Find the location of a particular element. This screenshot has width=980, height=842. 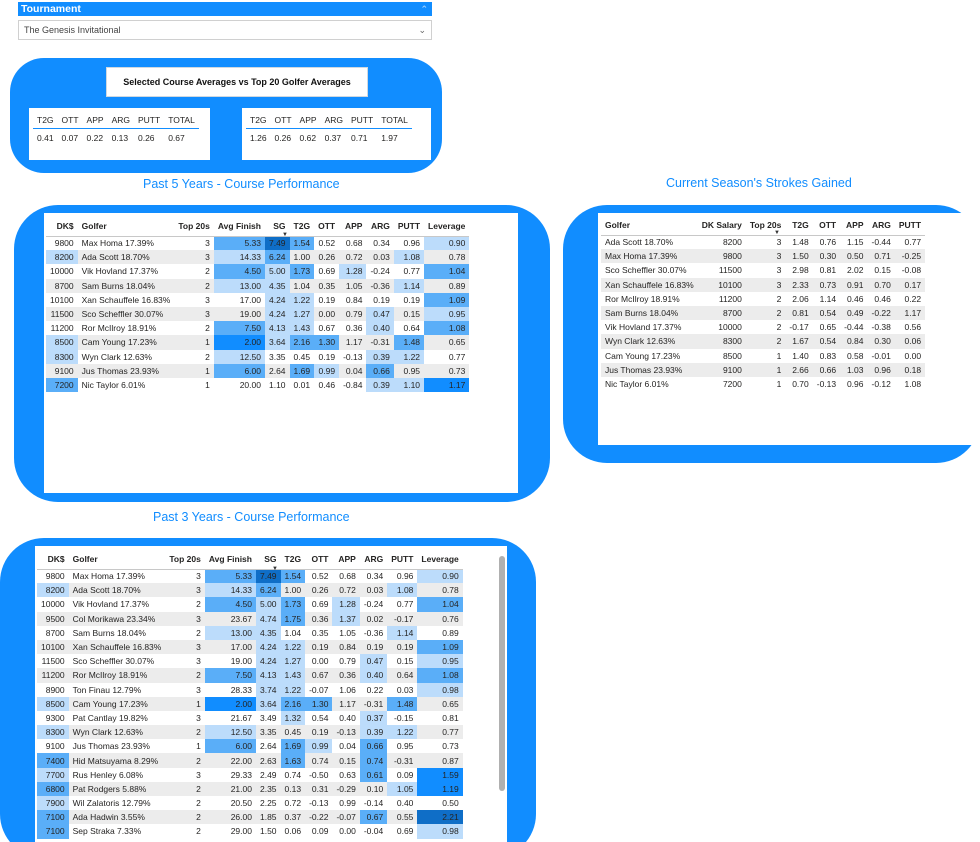

chevron-up-icon: ⌃ is located at coordinates (424, 9).